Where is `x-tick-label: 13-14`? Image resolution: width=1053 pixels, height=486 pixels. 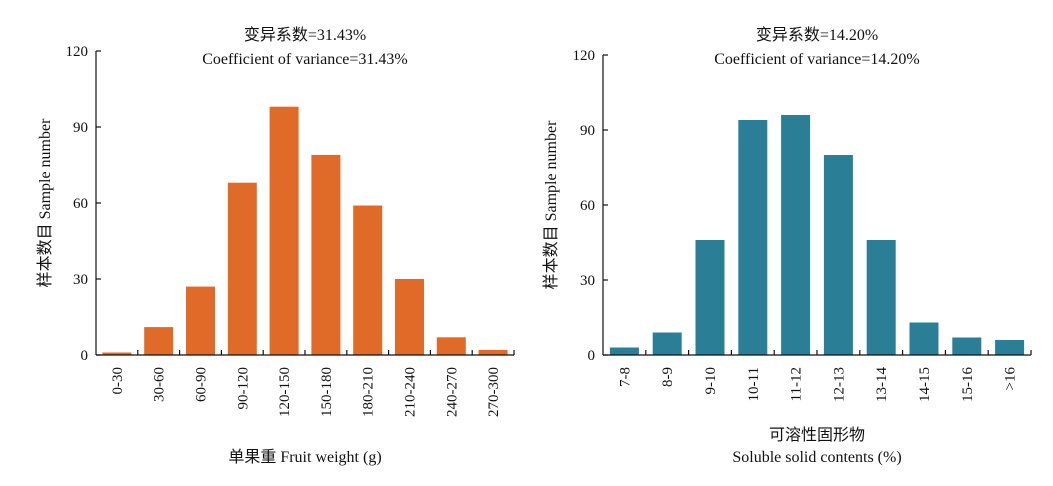
x-tick-label: 13-14 is located at coordinates (882, 384).